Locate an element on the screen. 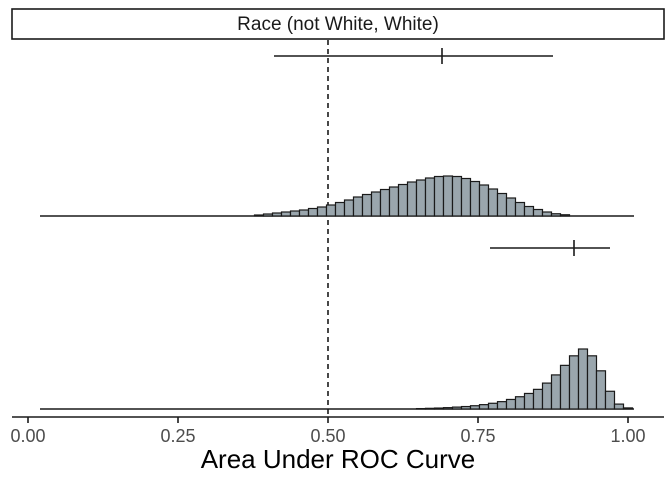 The width and height of the screenshot is (672, 480). x-tick-label: 1.00 is located at coordinates (627, 436).